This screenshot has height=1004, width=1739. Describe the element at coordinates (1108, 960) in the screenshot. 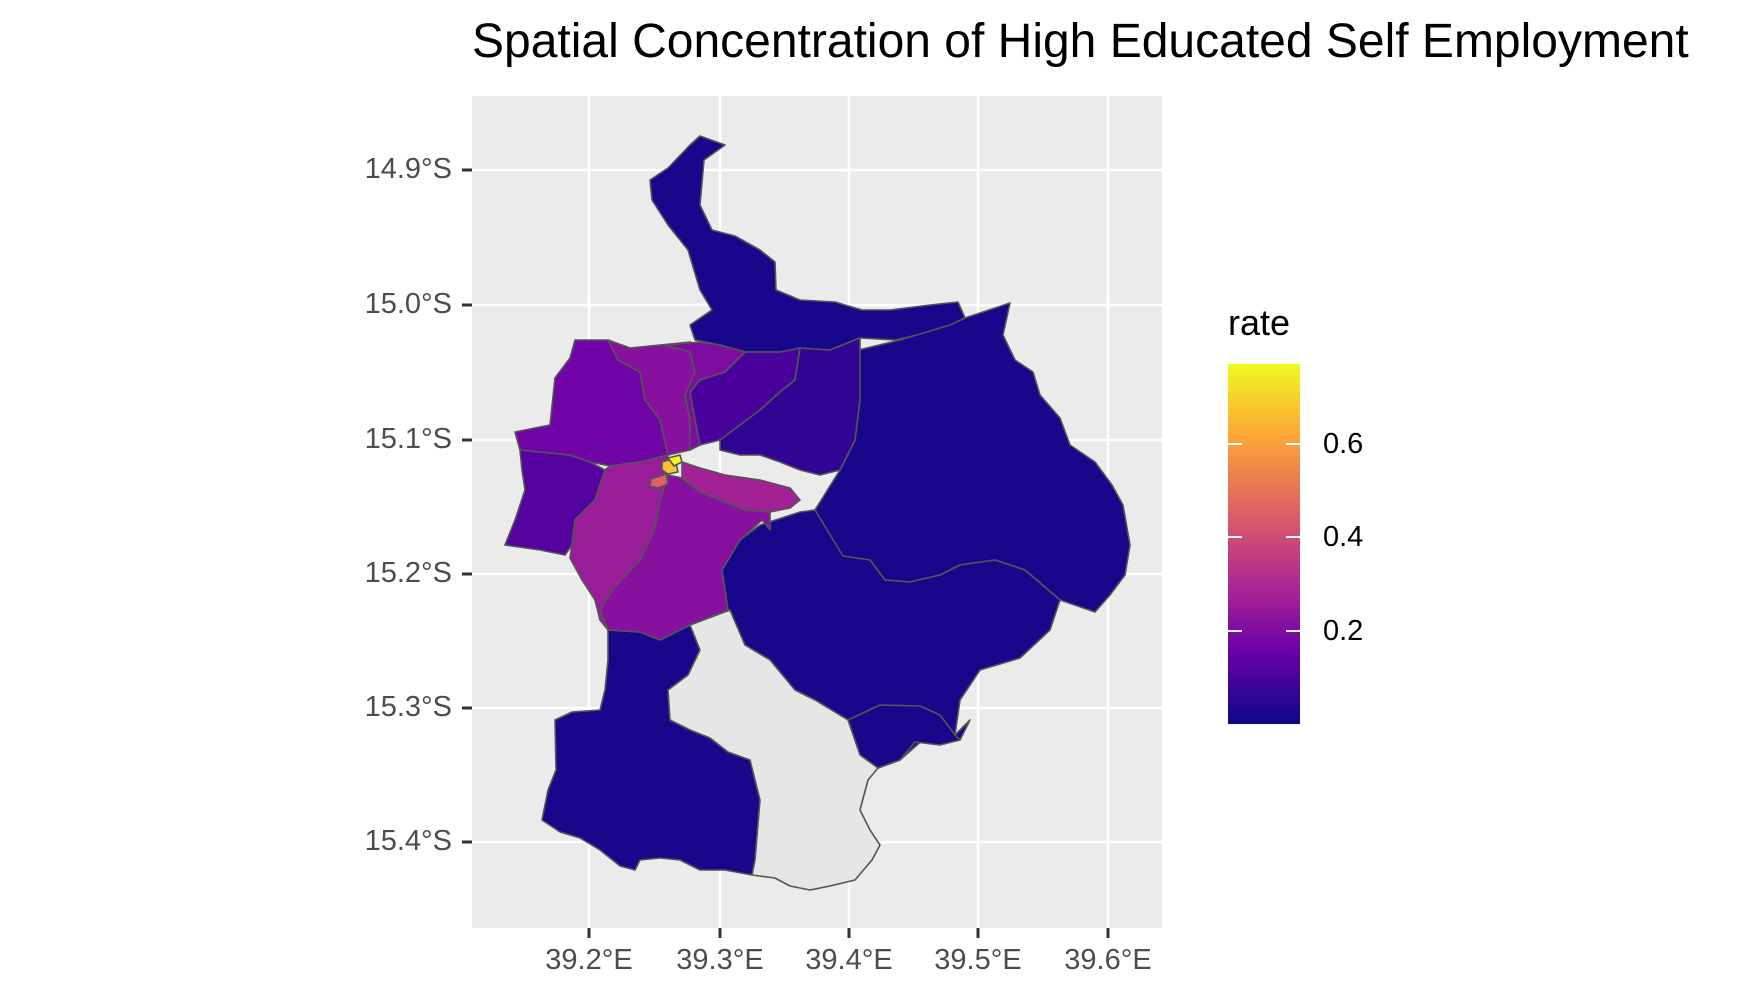

I see `x-tick-label-5: 39.6°E` at that location.